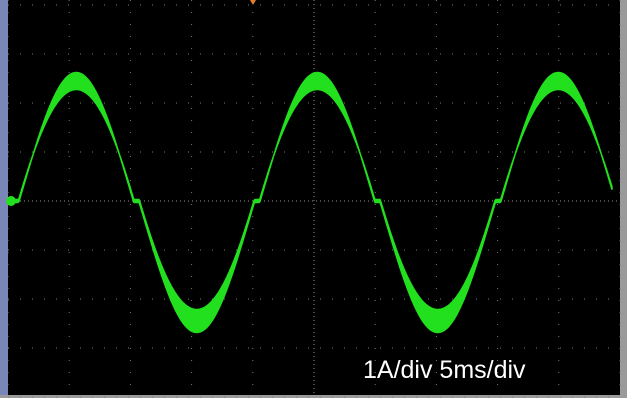 Image resolution: width=627 pixels, height=398 pixels. Describe the element at coordinates (11, 201) in the screenshot. I see `ground-marker` at that location.